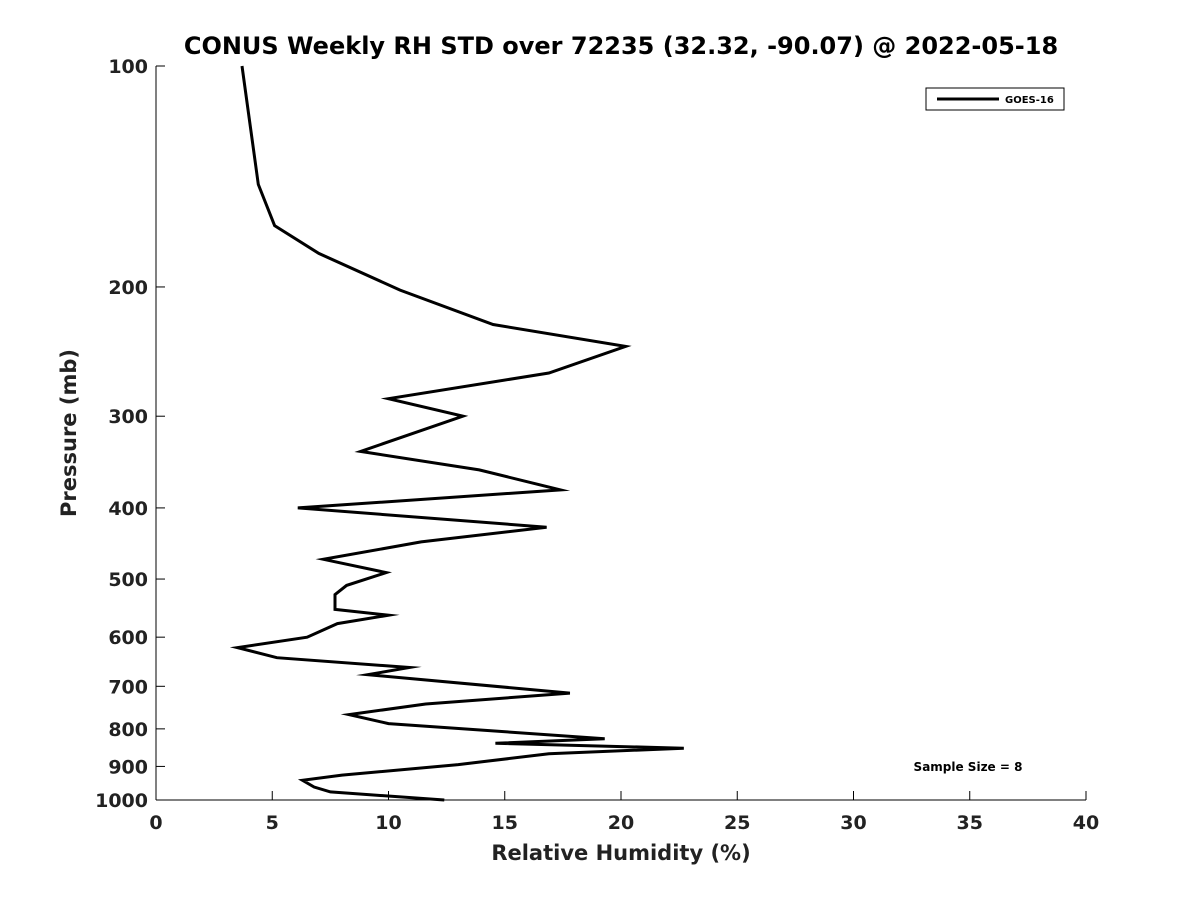 The width and height of the screenshot is (1200, 900). I want to click on y-tick-label: 100, so click(128, 67).